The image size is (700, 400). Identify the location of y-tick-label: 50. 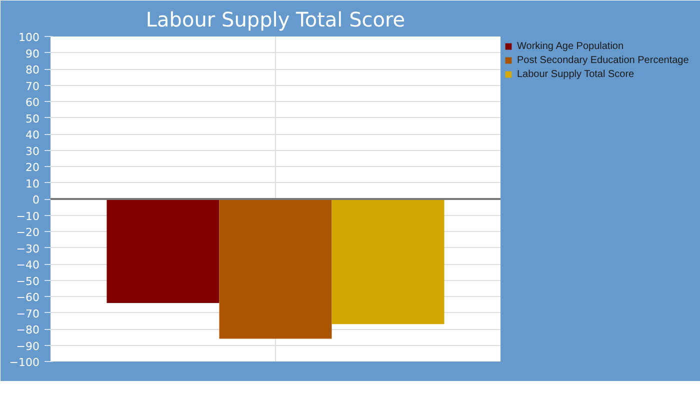
(33, 119).